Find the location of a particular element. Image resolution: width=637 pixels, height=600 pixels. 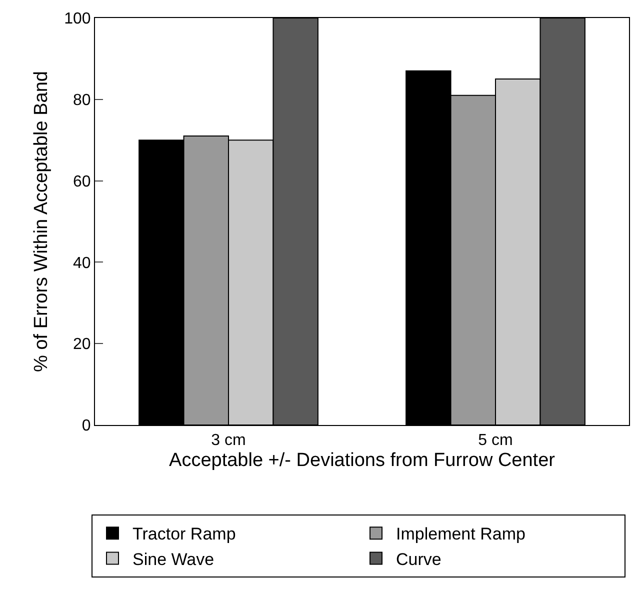

y-tick-label: 0 is located at coordinates (86, 426).